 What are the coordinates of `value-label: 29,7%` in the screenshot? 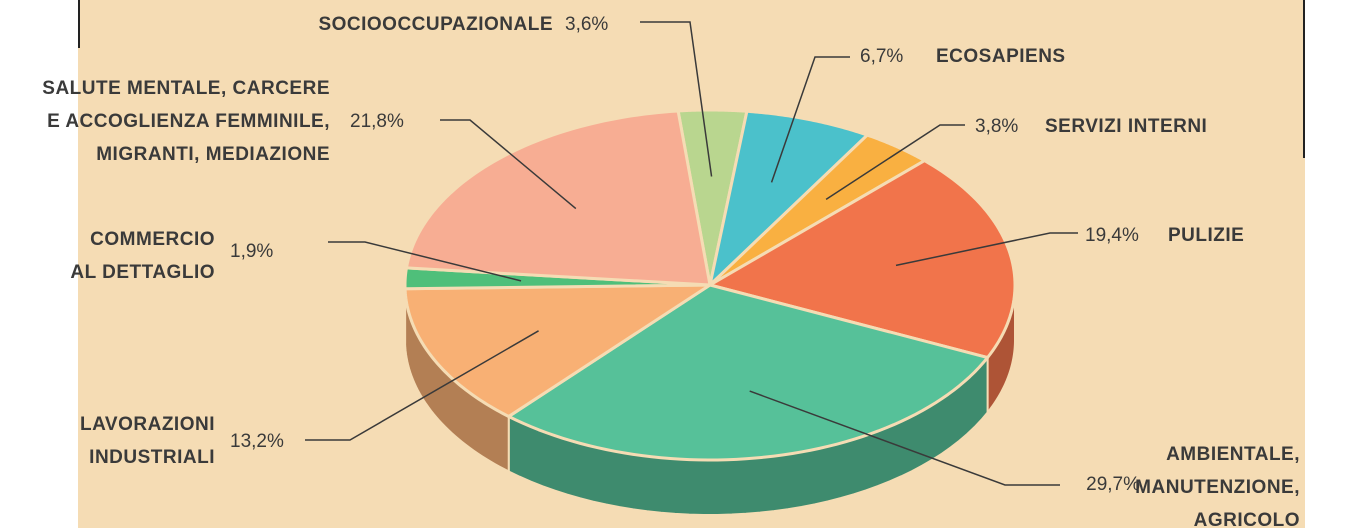 It's located at (1113, 484).